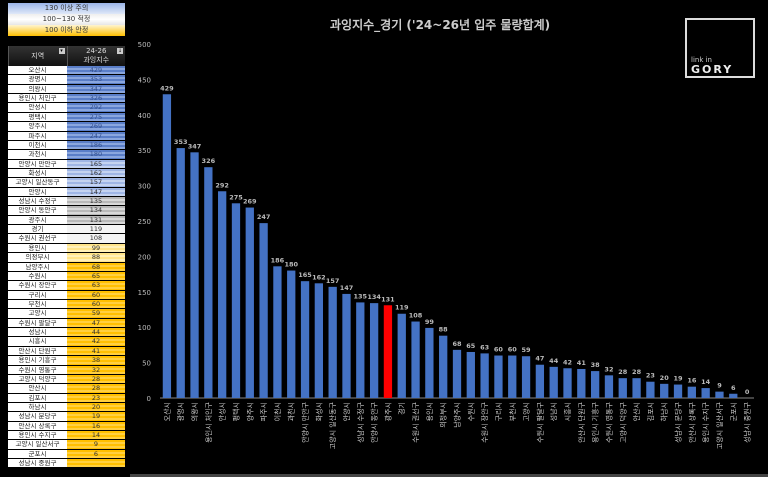  I want to click on table-row: 군포시 6, so click(66, 454).